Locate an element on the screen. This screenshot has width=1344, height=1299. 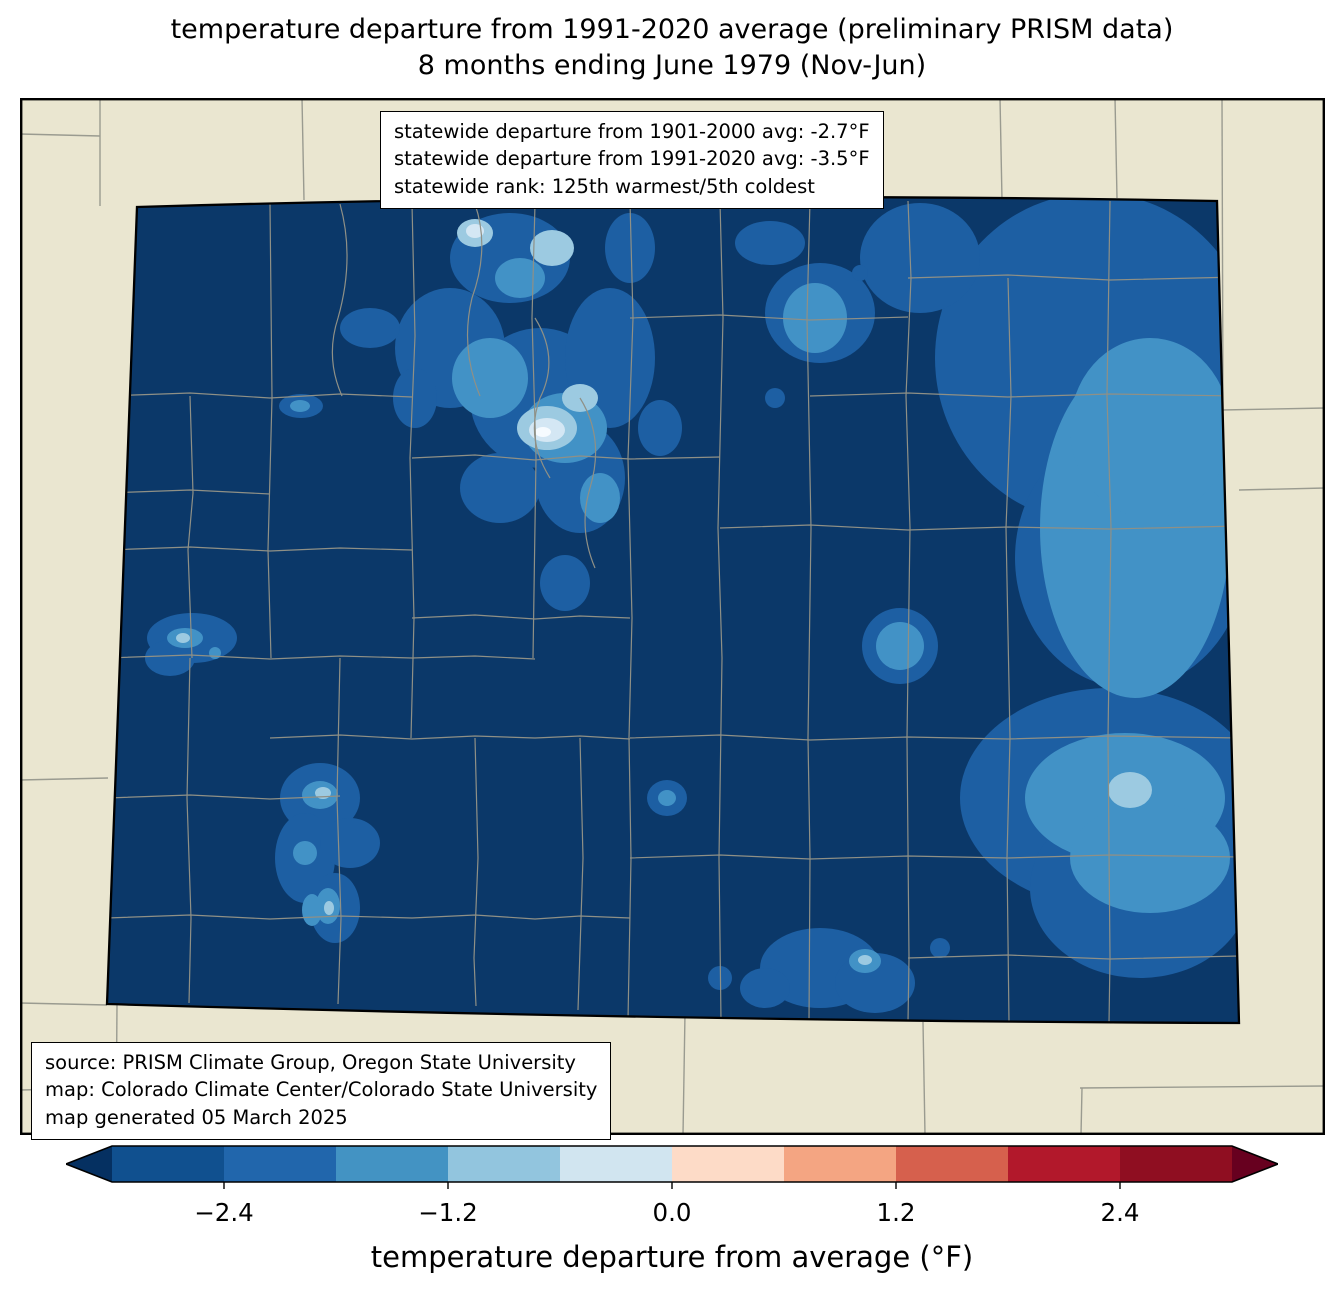
colorbar-tickmarks is located at coordinates (672, 1185).